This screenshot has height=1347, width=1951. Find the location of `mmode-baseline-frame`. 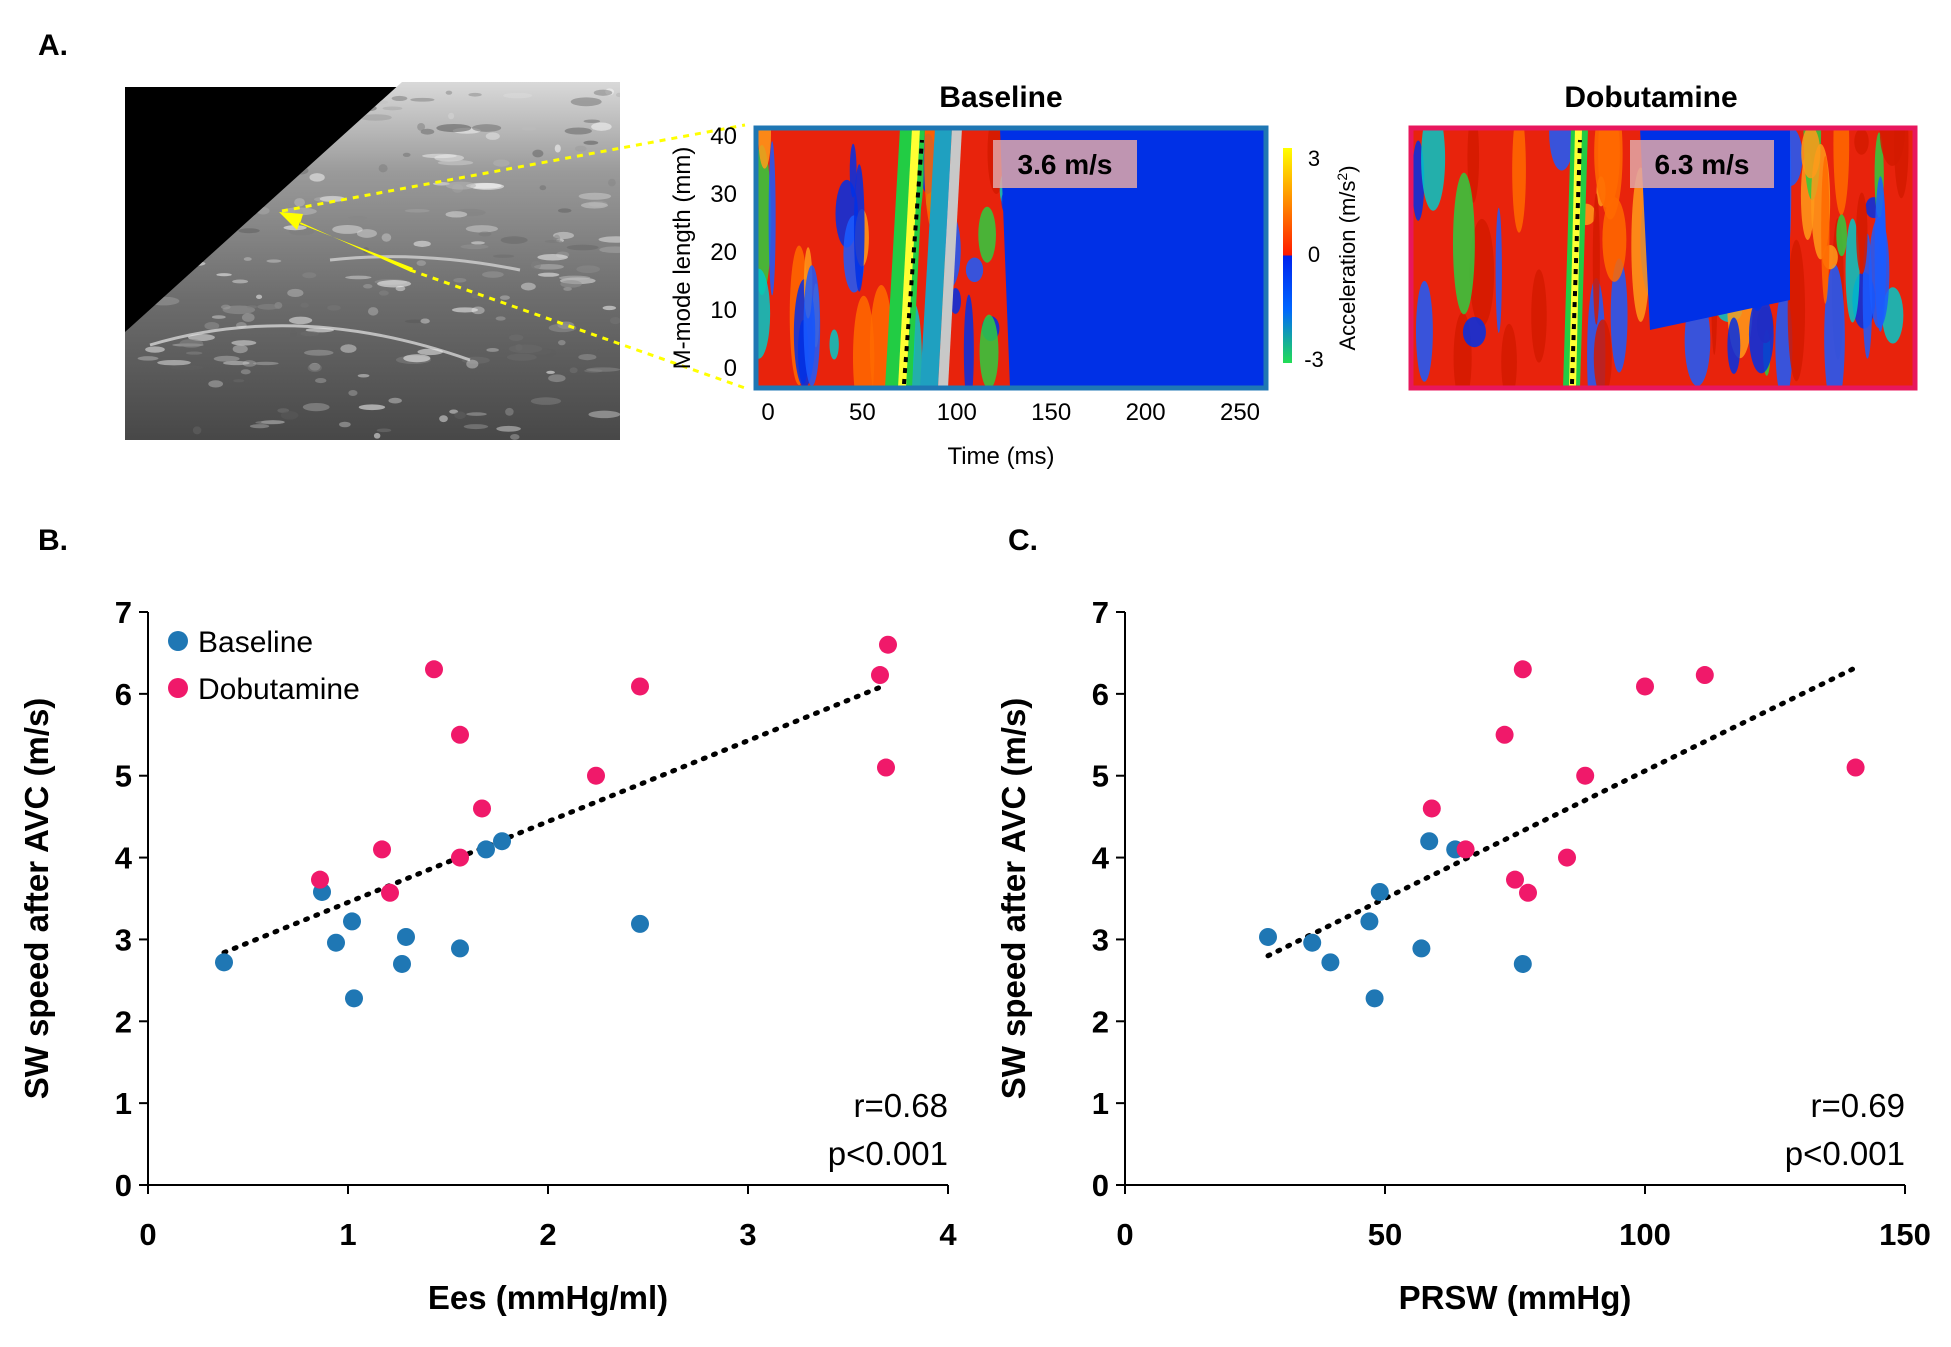

mmode-baseline-frame is located at coordinates (1011, 258).